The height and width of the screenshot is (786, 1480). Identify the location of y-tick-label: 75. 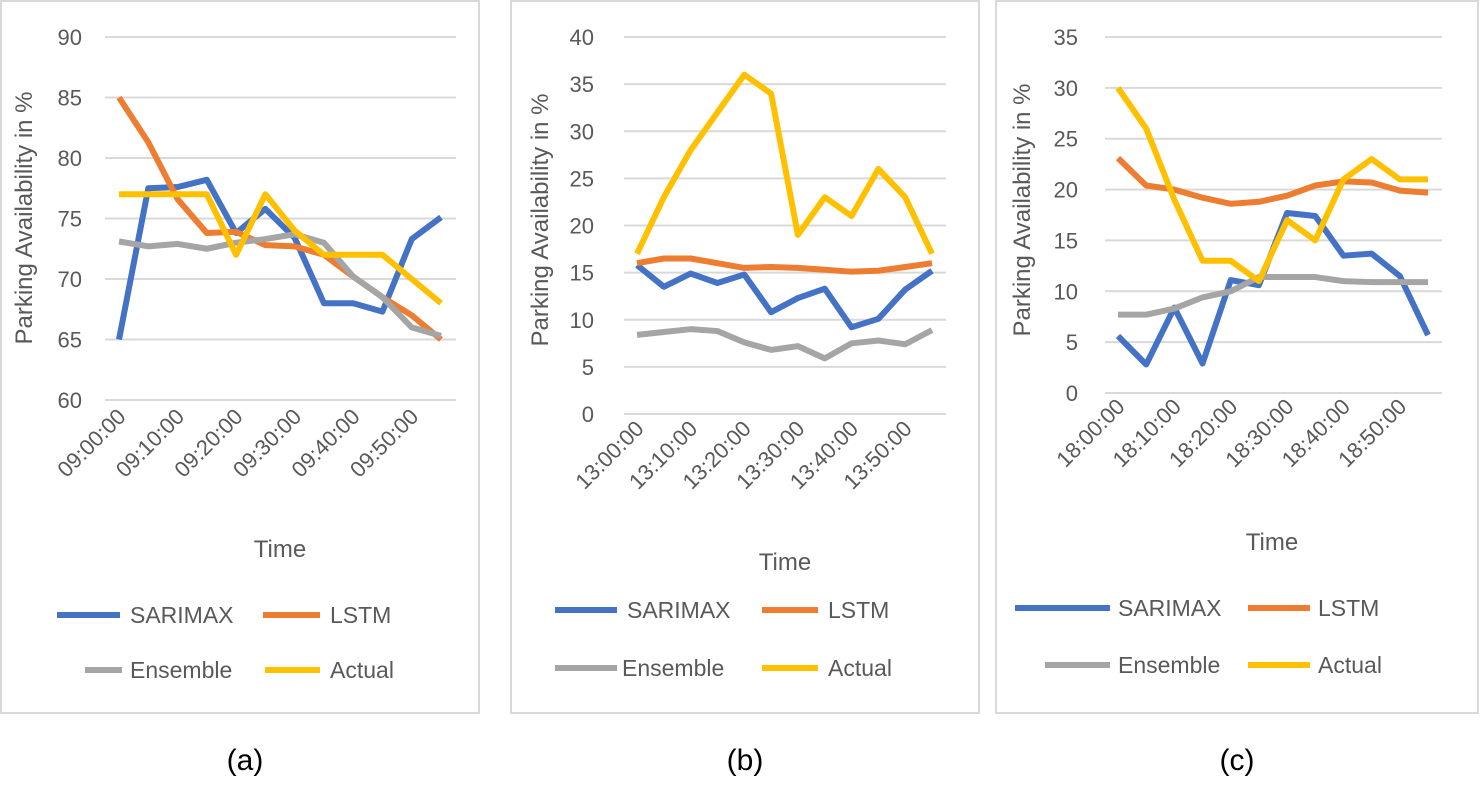
(70, 219).